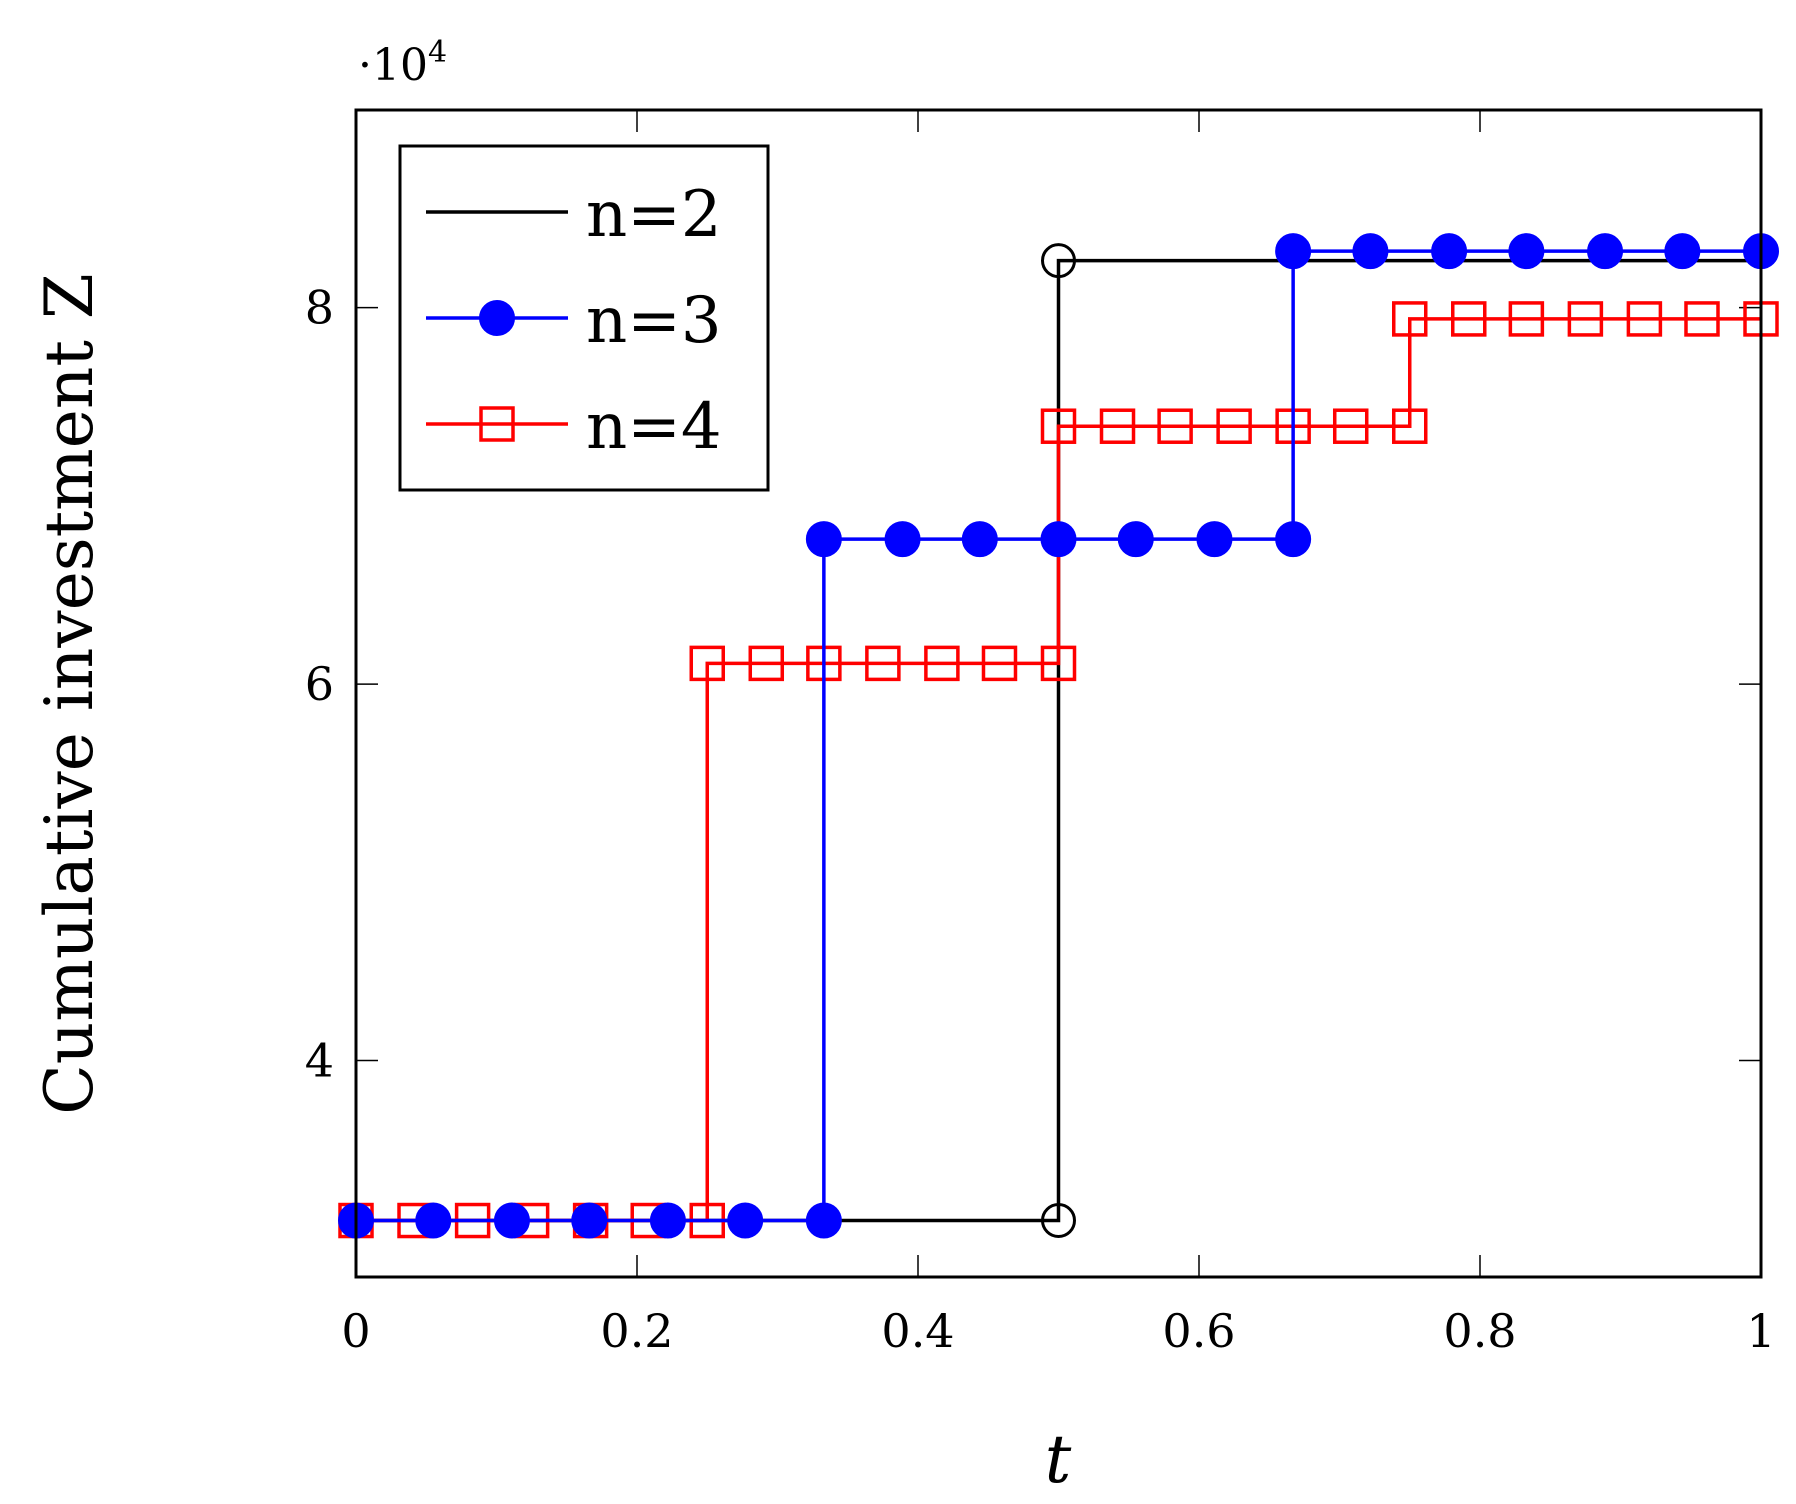  I want to click on legend: n=2 n=3 n=4, so click(584, 318).